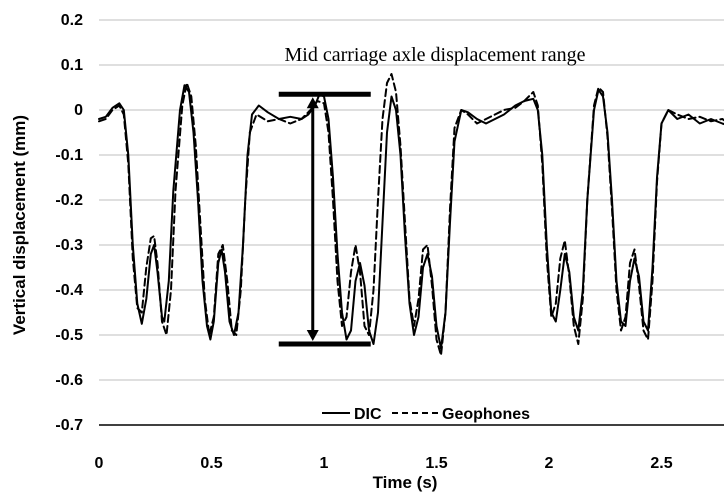 Image resolution: width=724 pixels, height=495 pixels. Describe the element at coordinates (211, 463) in the screenshot. I see `x-tick-label: 0.5` at that location.